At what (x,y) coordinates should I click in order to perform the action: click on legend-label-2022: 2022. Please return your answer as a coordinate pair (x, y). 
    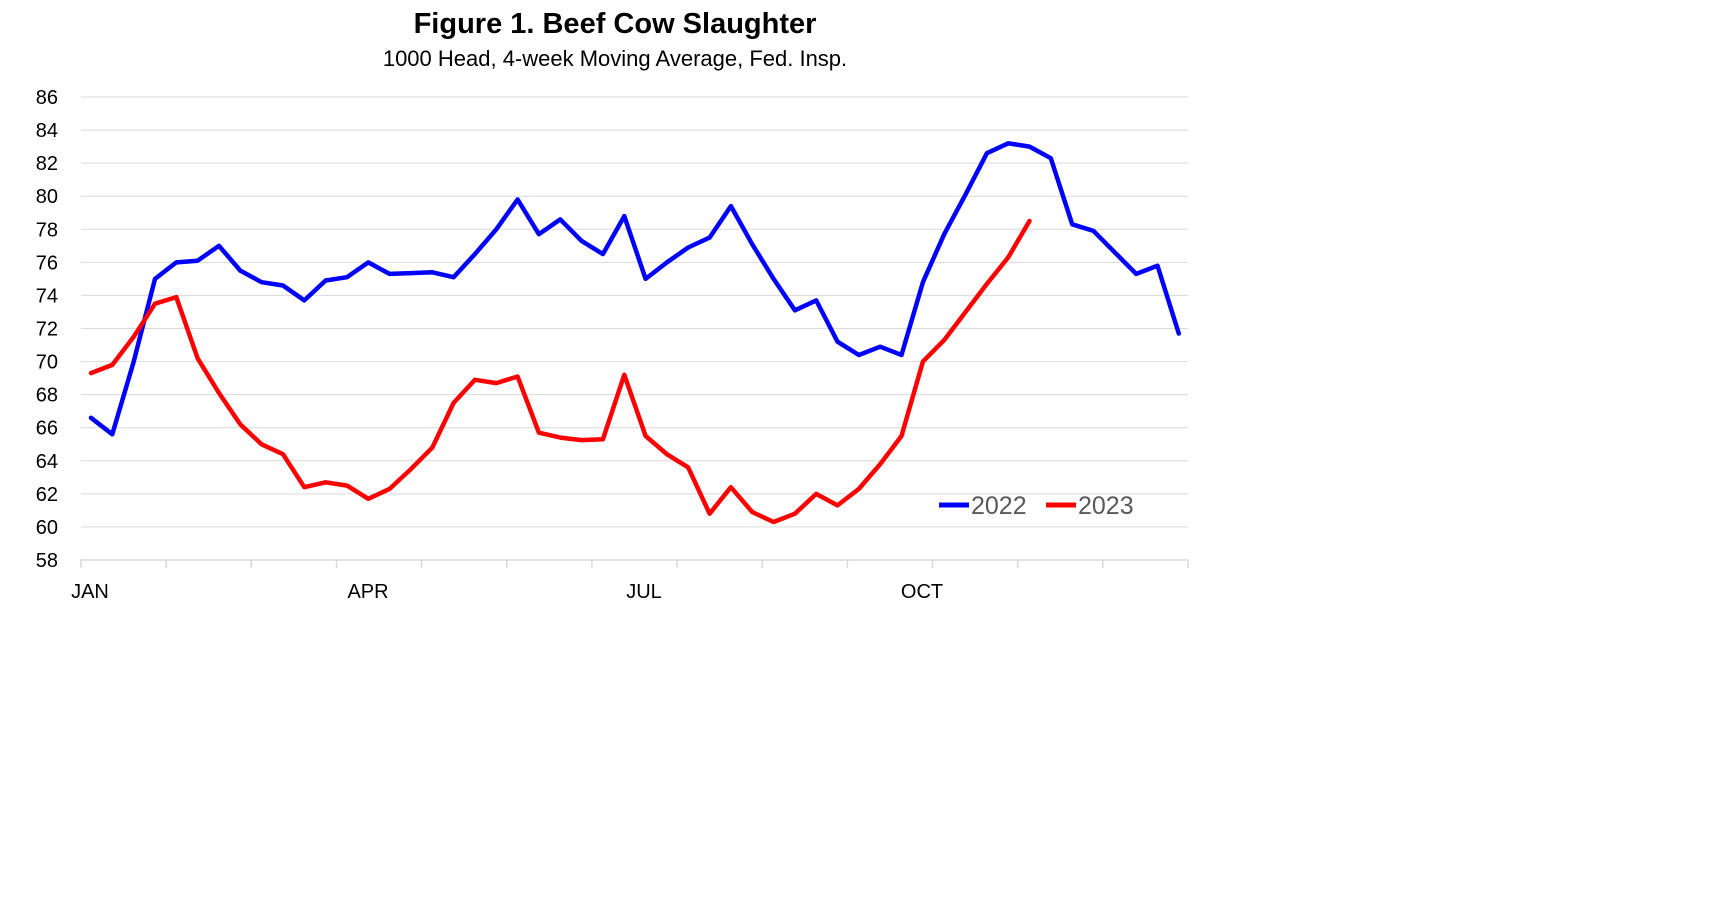
    Looking at the image, I should click on (999, 506).